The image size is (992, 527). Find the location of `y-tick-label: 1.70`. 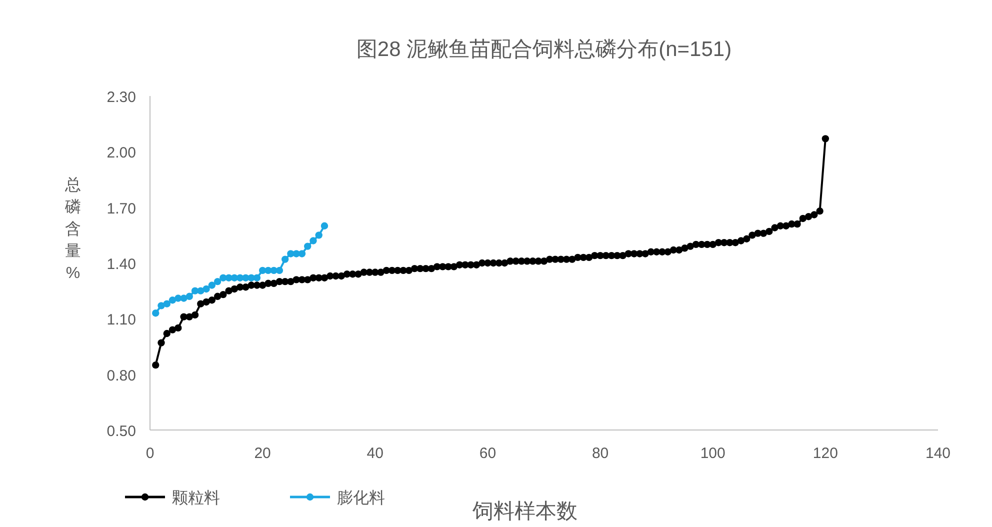

y-tick-label: 1.70 is located at coordinates (121, 209).